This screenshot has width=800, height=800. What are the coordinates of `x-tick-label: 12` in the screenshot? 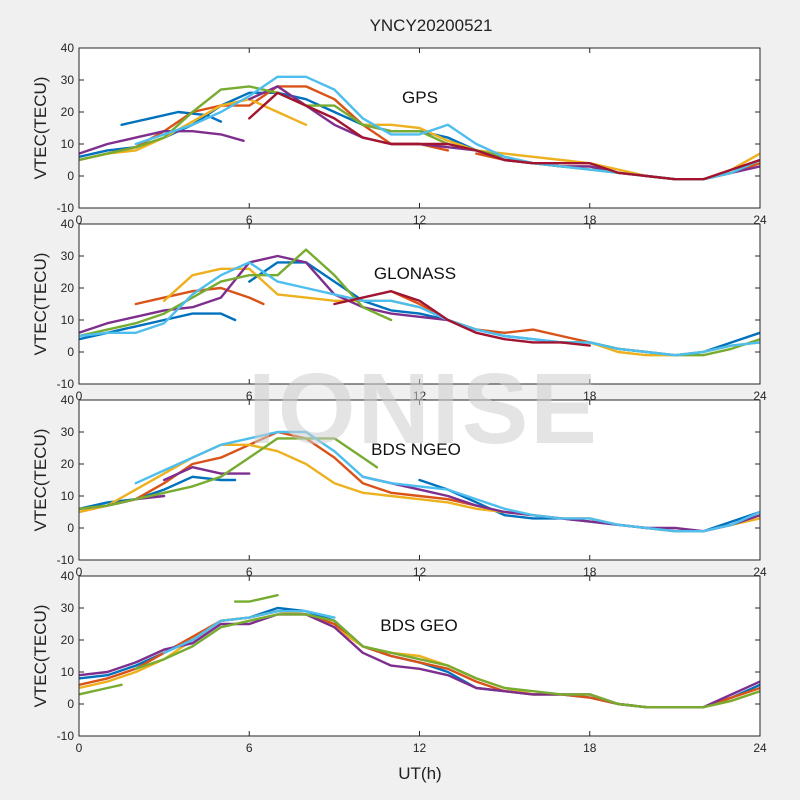 It's located at (420, 748).